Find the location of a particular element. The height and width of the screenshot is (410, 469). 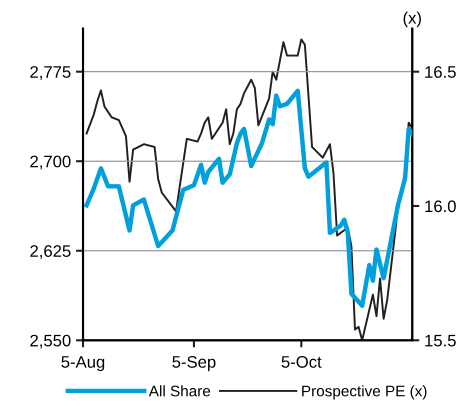

y2-tick-label: 16.0 is located at coordinates (440, 206).